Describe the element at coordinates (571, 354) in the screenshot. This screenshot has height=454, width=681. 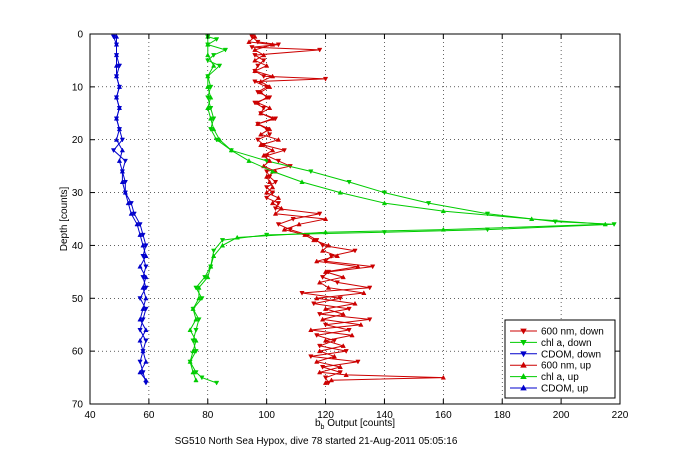
I see `legend-label: CDOM, down` at that location.